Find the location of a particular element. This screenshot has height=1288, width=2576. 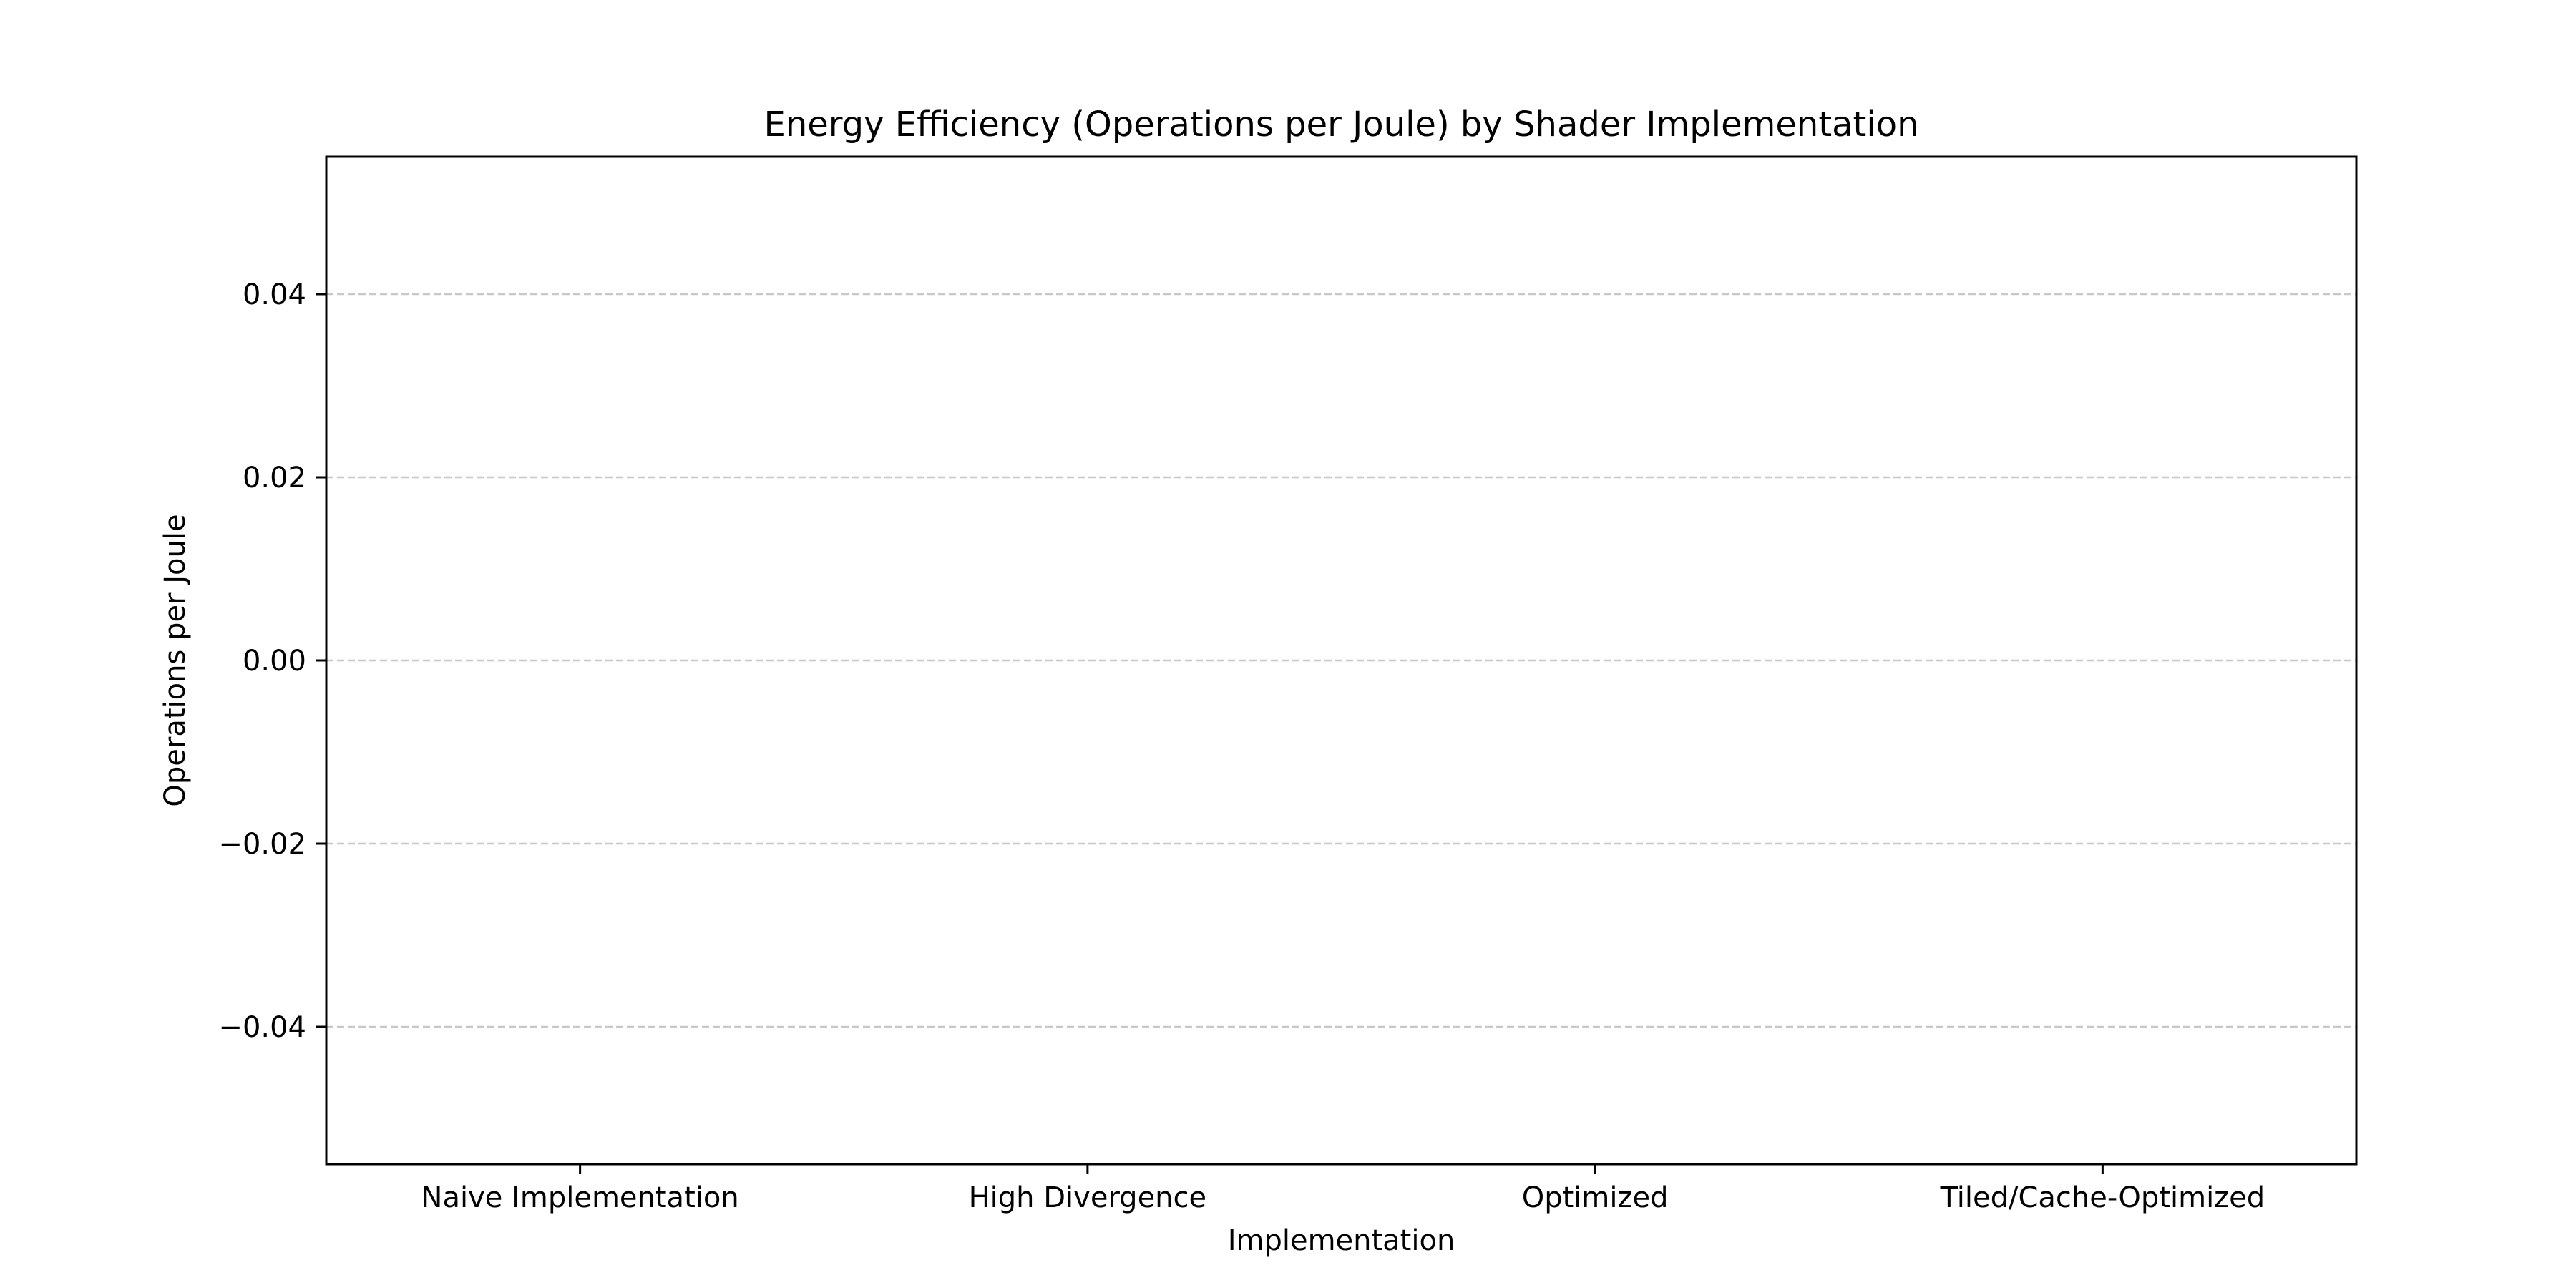

y-tick-label: −0.02 is located at coordinates (262, 844).